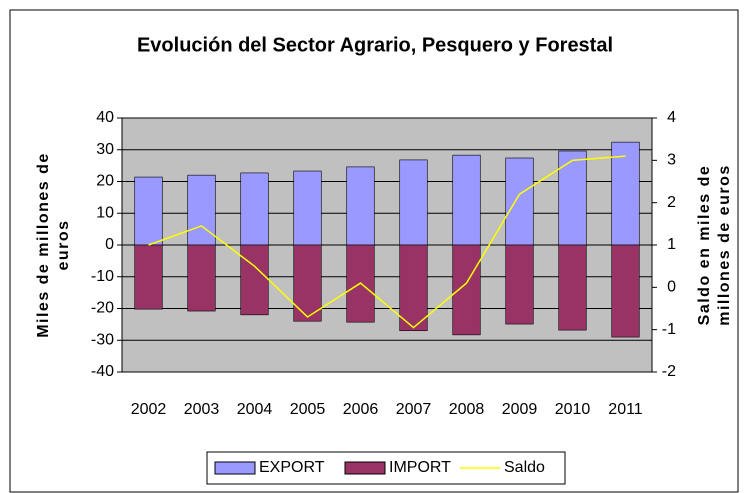 The image size is (749, 493). Describe the element at coordinates (420, 467) in the screenshot. I see `legend-label: IMPORT` at that location.